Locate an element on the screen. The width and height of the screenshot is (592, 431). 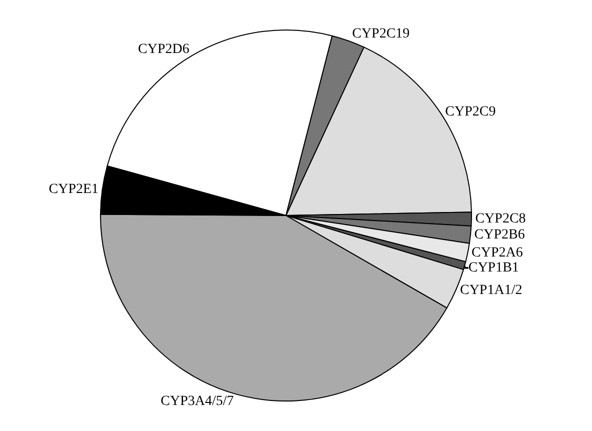
slice-label: CYP3A4/5/7 is located at coordinates (197, 402).